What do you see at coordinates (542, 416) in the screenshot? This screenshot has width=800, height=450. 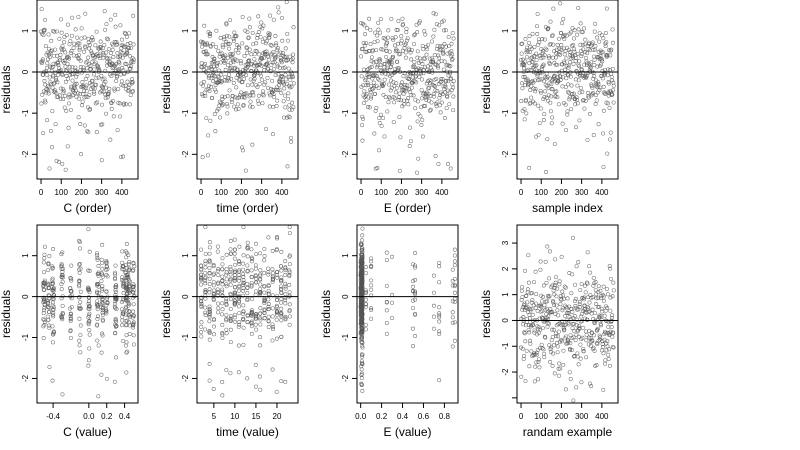 I see `x-tick-label: 100` at bounding box center [542, 416].